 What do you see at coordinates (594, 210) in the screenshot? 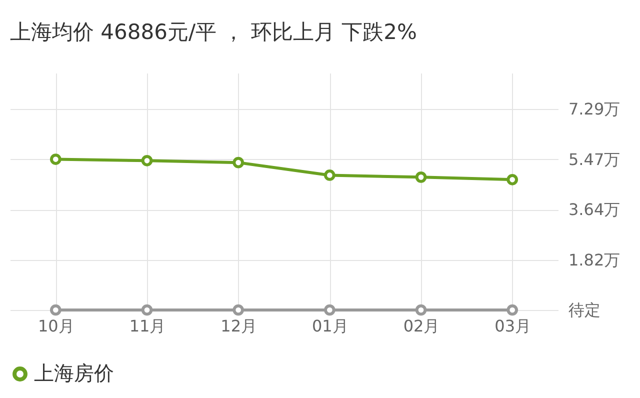
I see `y-tick-label: 3.64万` at bounding box center [594, 210].